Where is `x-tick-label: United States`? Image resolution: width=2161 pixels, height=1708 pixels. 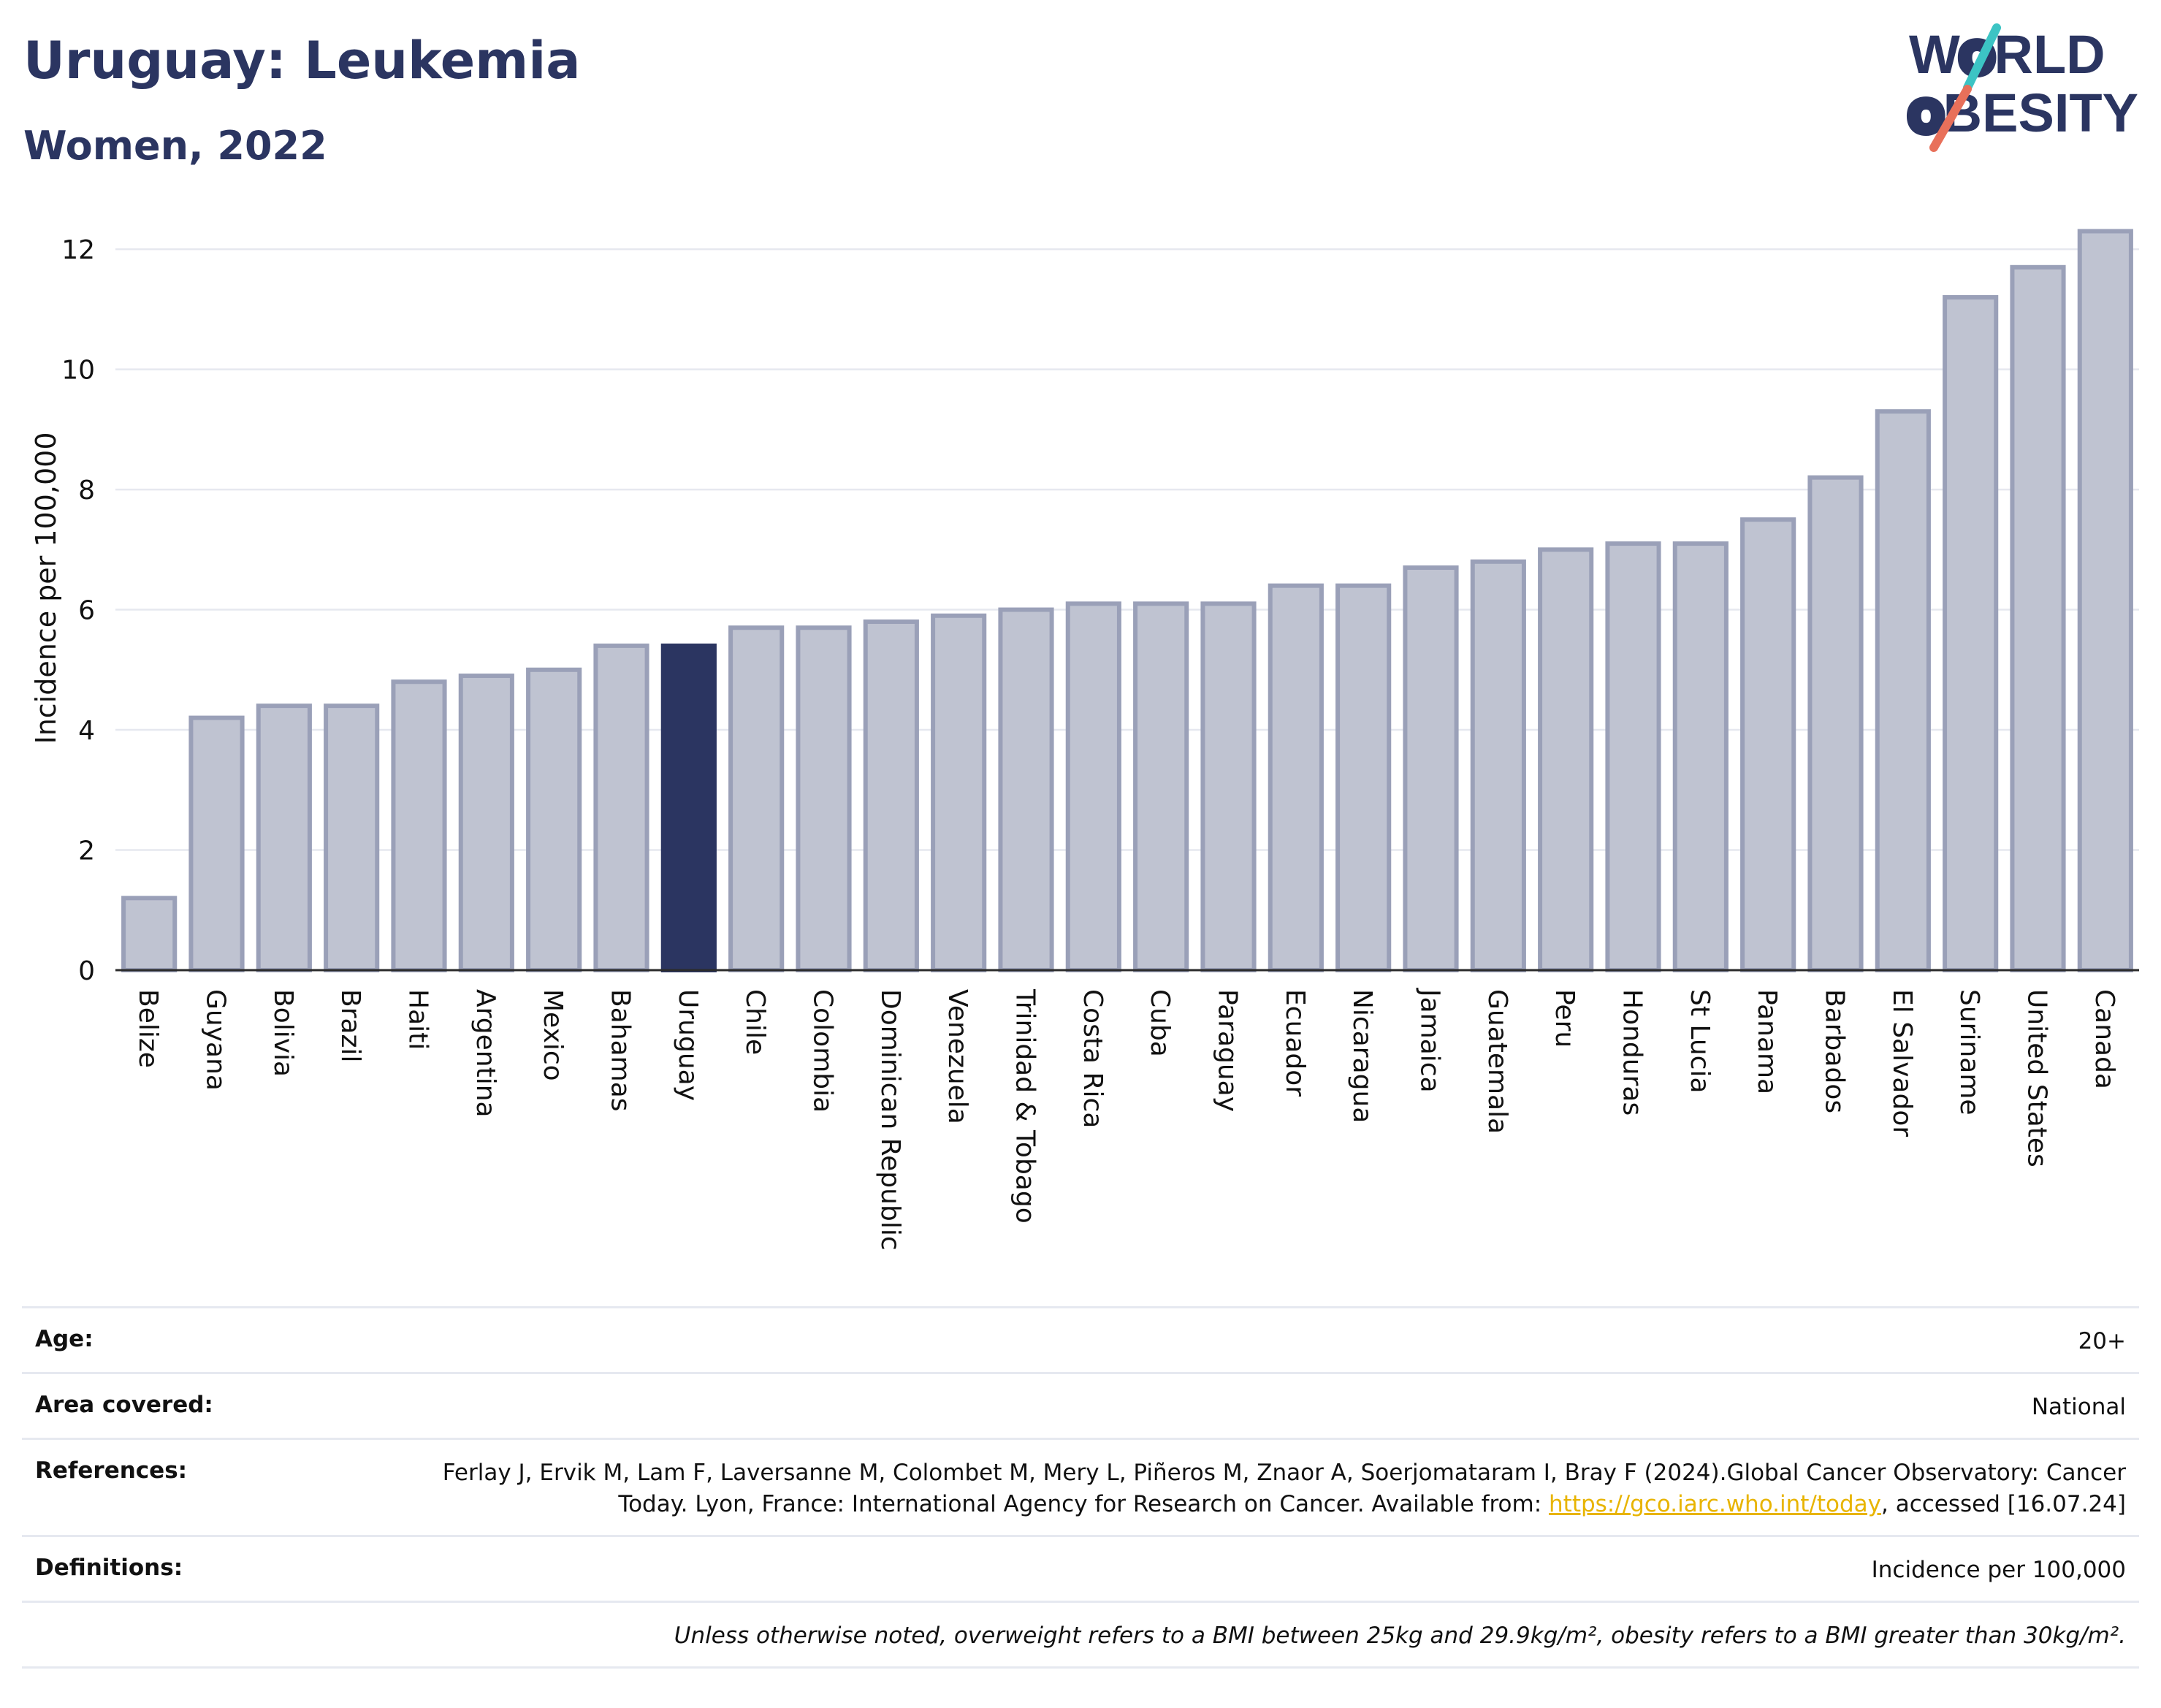 x-tick-label: United States is located at coordinates (2037, 1078).